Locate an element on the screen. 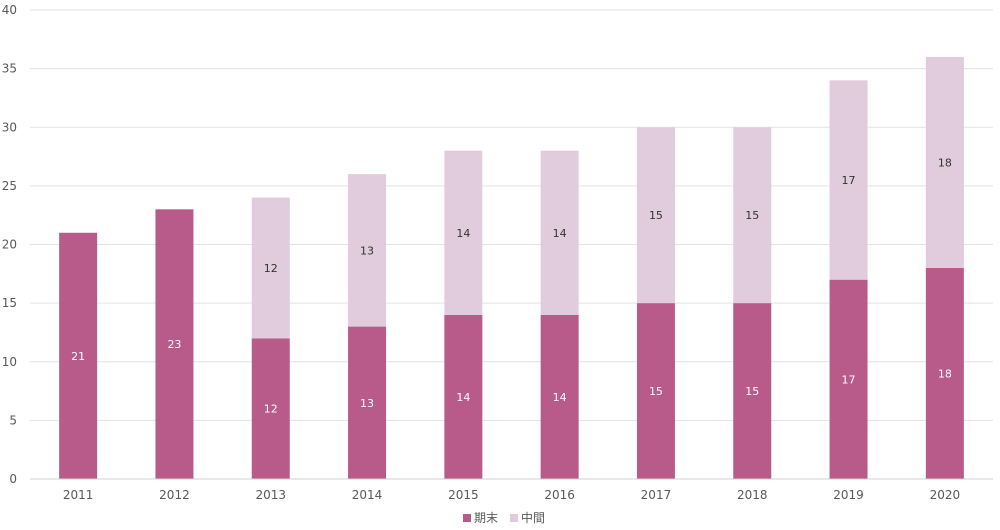 The image size is (1000, 530). y-tick-label: 40 is located at coordinates (9, 10).